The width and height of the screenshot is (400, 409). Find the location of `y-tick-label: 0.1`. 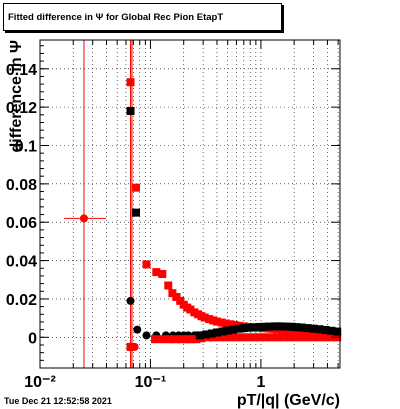

y-tick-label: 0.1 is located at coordinates (26, 146).